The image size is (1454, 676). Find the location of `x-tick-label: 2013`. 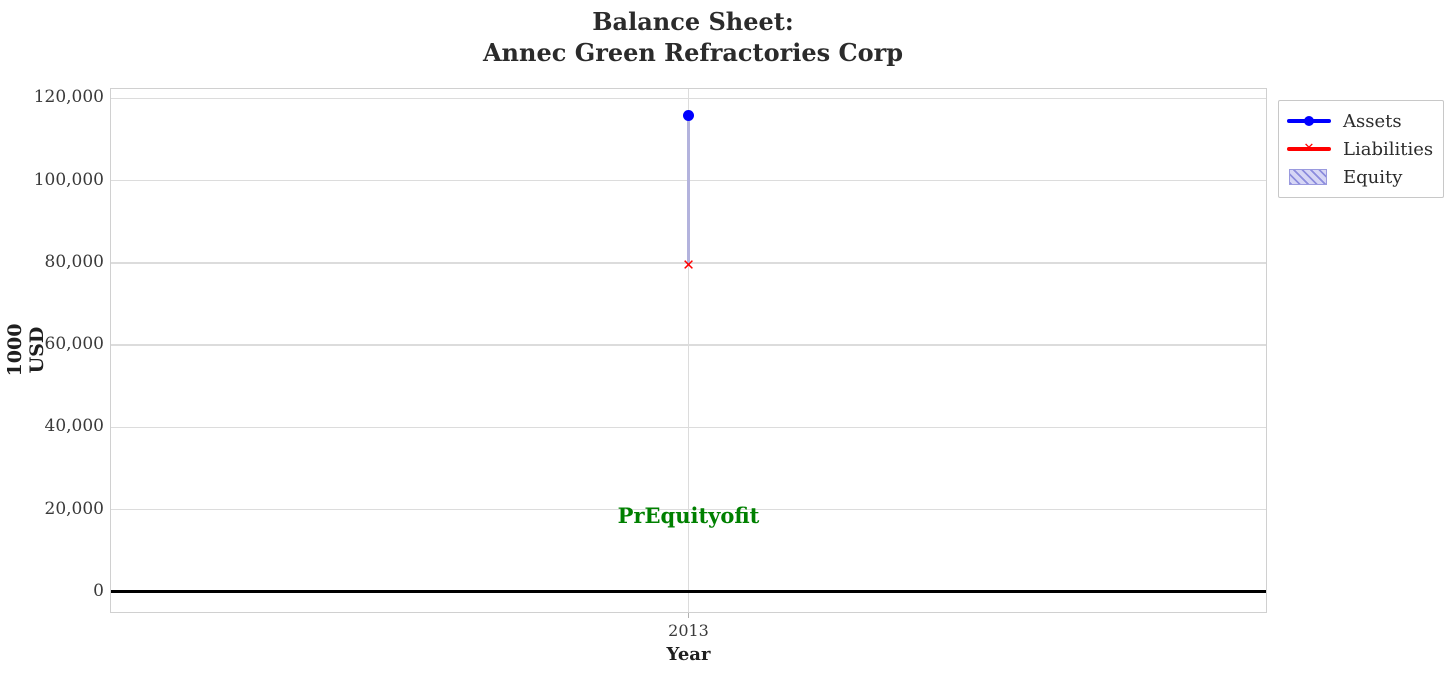

x-tick-label: 2013 is located at coordinates (688, 630).